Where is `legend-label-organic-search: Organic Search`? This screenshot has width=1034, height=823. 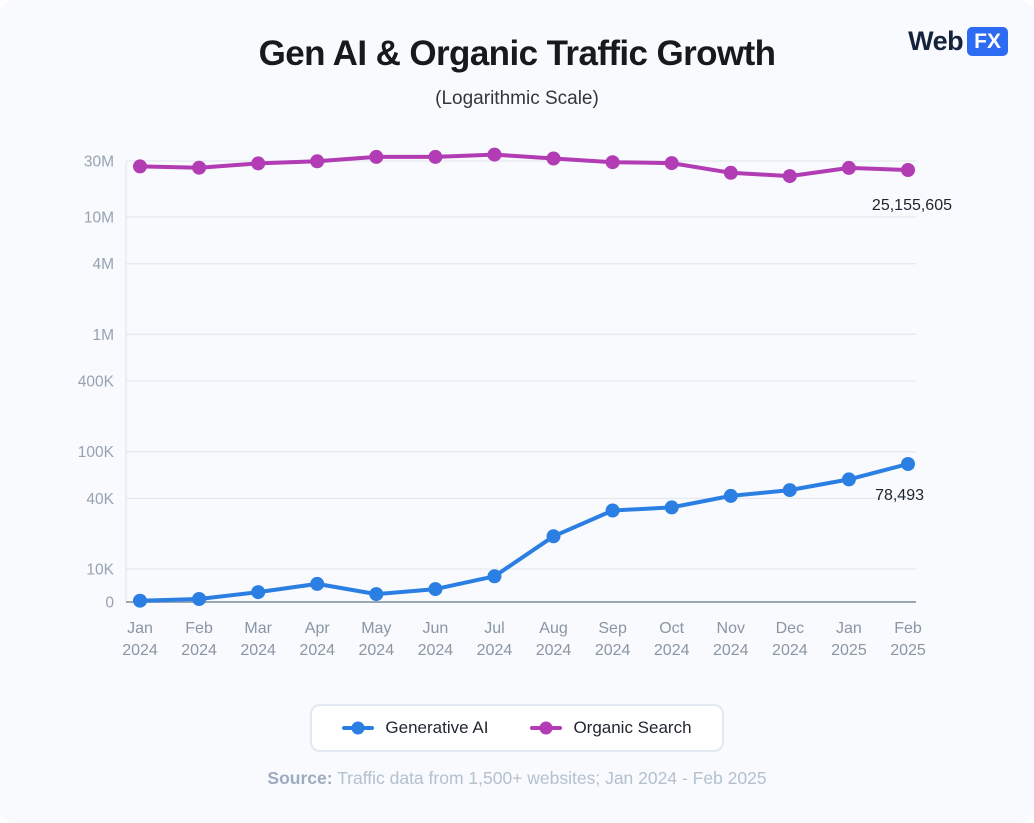 legend-label-organic-search: Organic Search is located at coordinates (632, 727).